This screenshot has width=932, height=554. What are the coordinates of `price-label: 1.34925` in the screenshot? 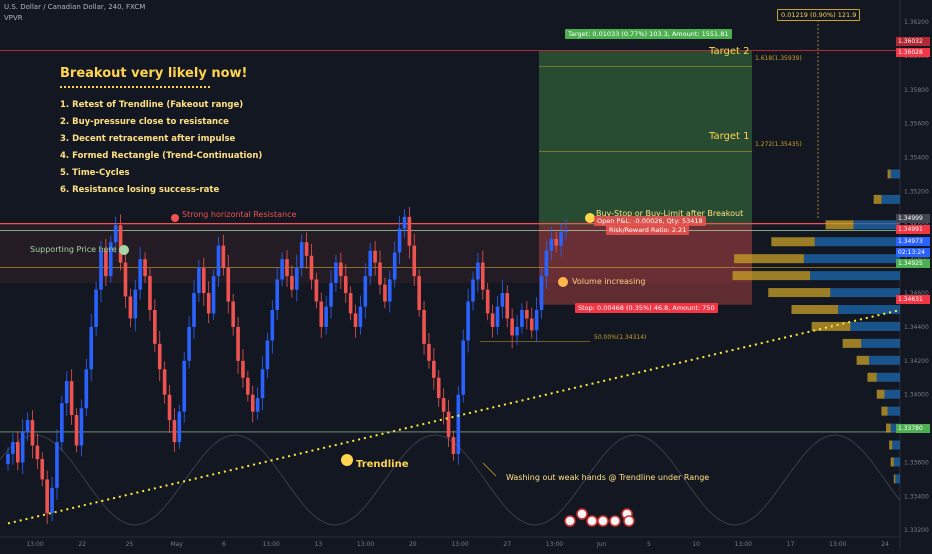 It's located at (913, 263).